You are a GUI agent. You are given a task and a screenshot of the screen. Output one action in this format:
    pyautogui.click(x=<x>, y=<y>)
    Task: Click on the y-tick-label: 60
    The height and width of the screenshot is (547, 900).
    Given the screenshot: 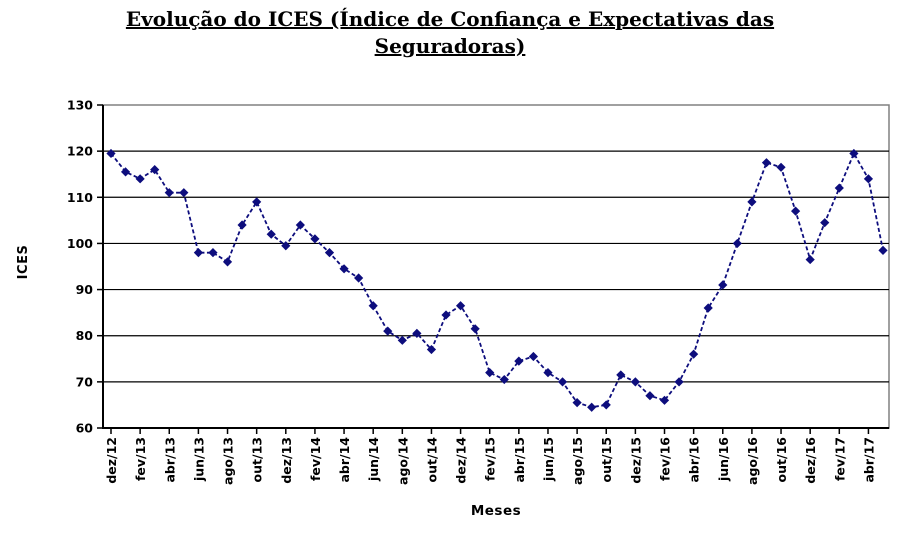 What is the action you would take?
    pyautogui.click(x=85, y=428)
    